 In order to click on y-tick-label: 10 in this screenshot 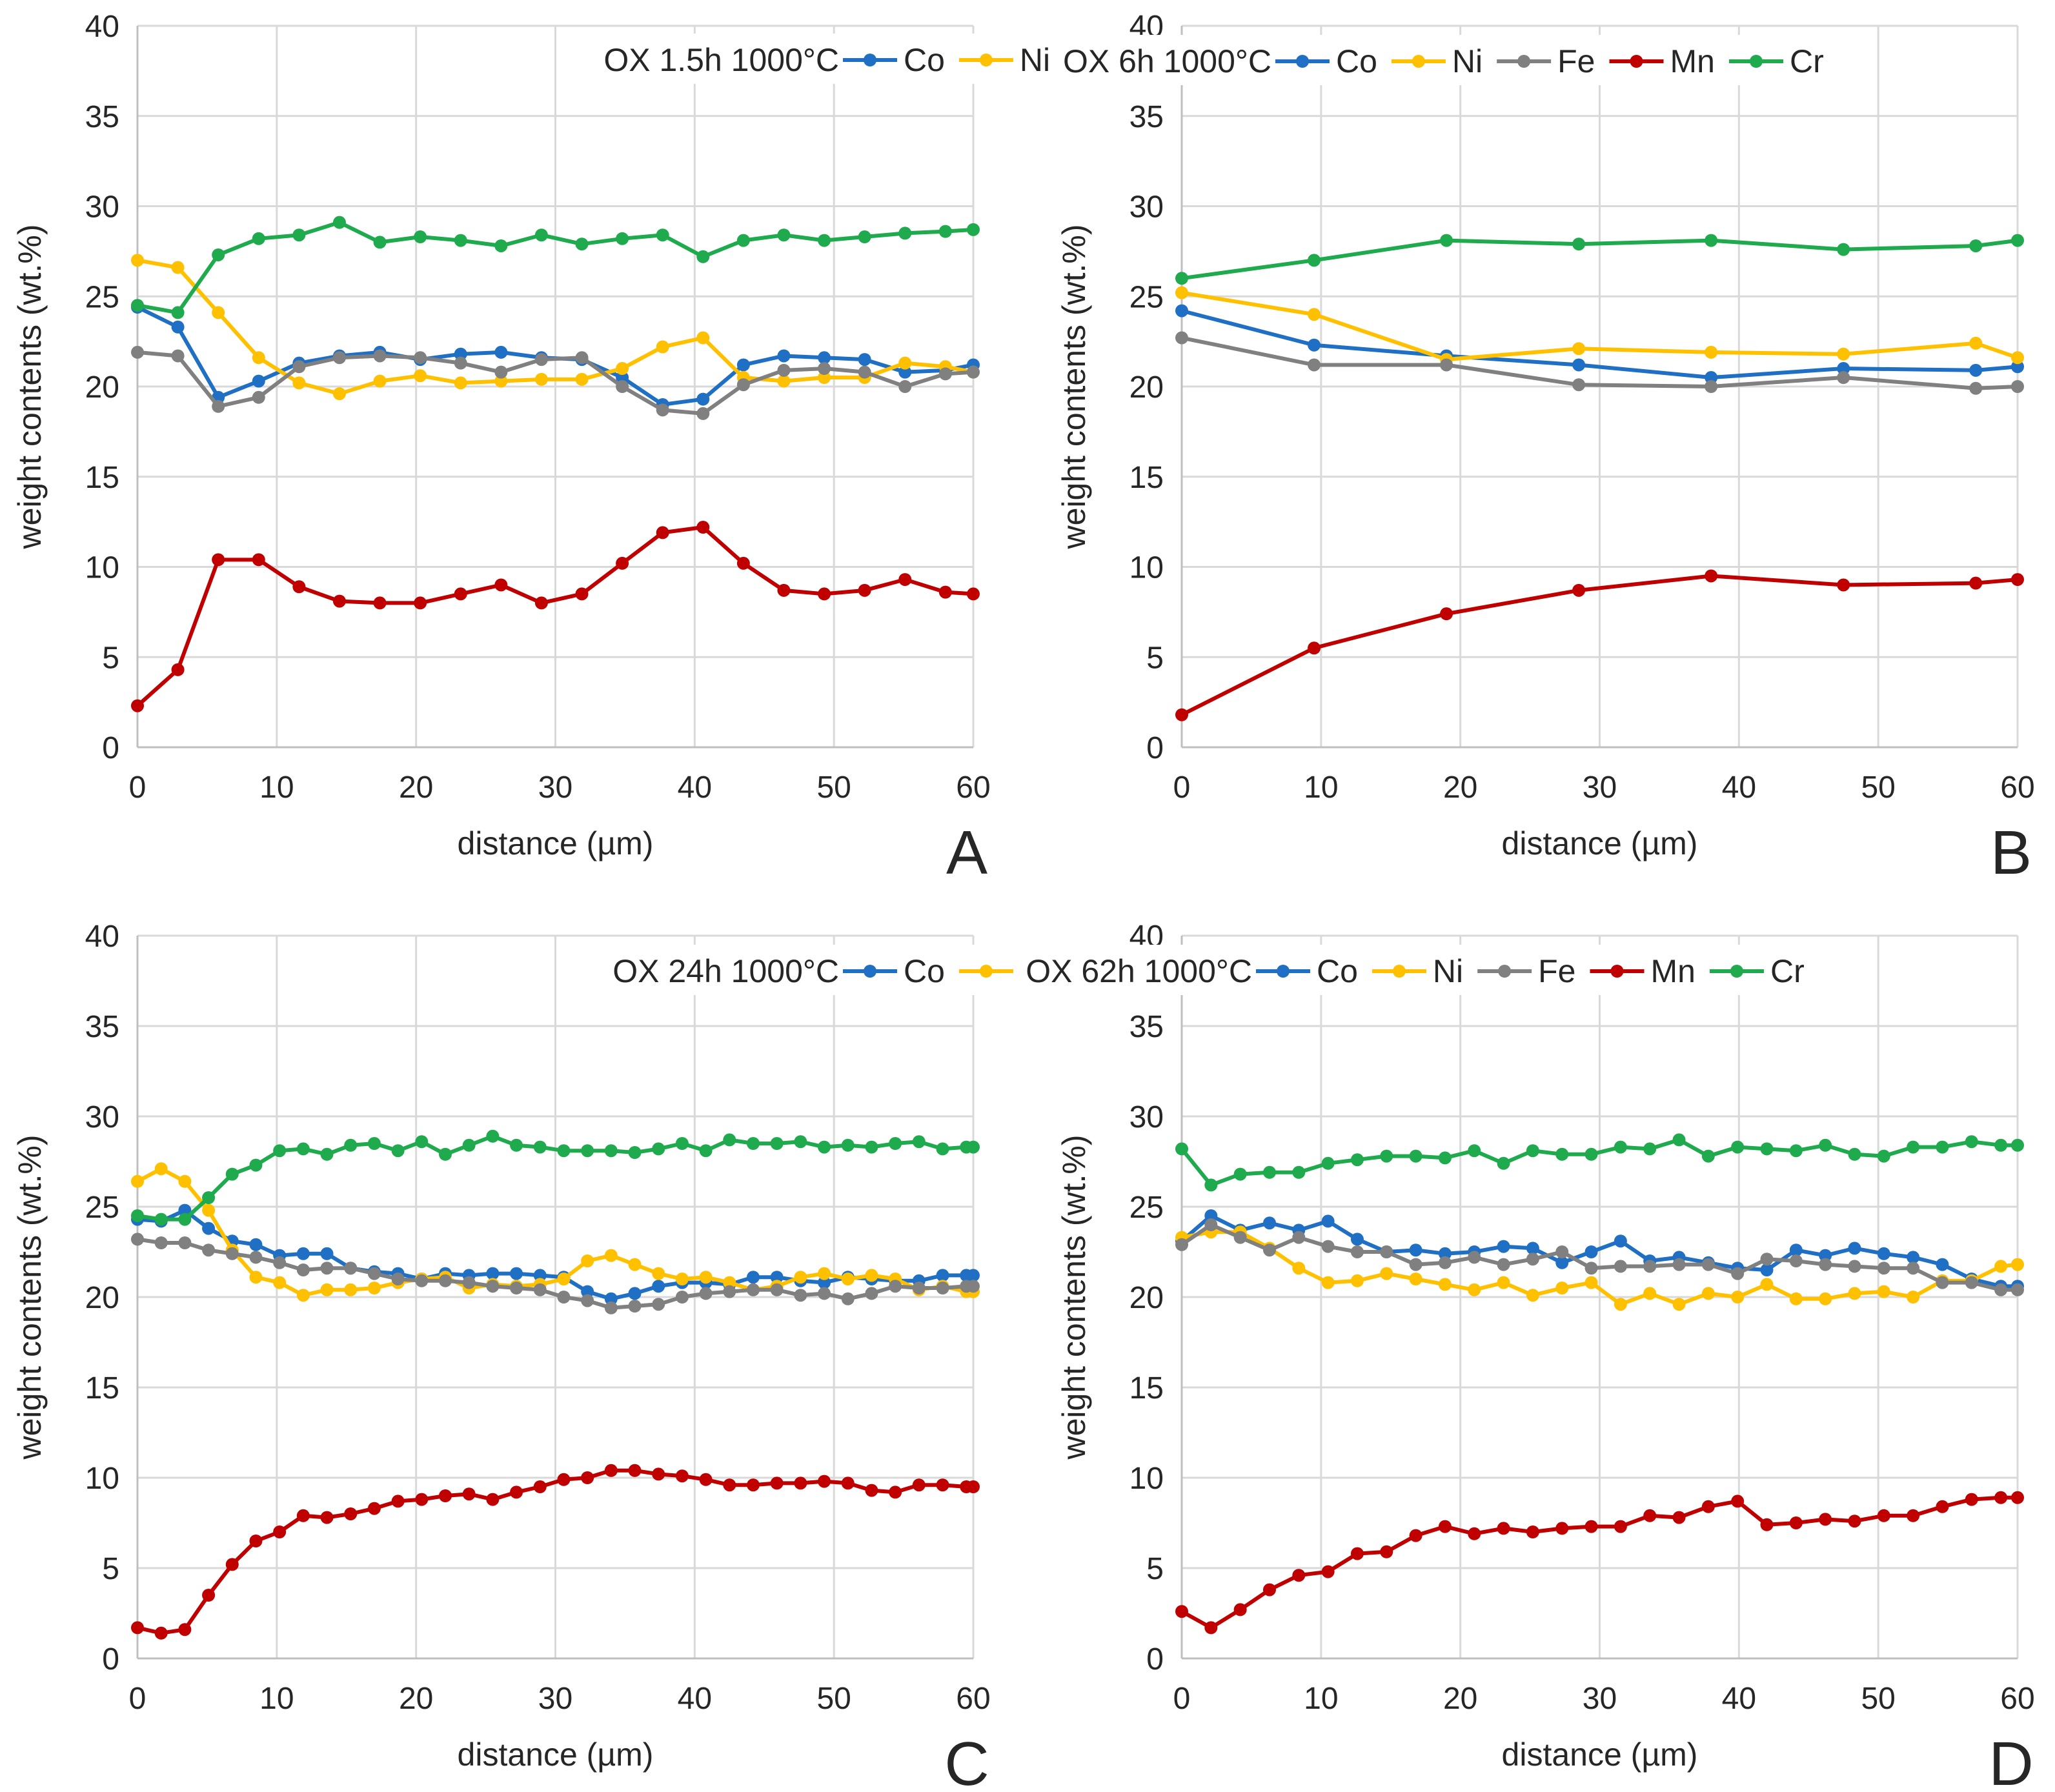, I will do `click(102, 568)`.